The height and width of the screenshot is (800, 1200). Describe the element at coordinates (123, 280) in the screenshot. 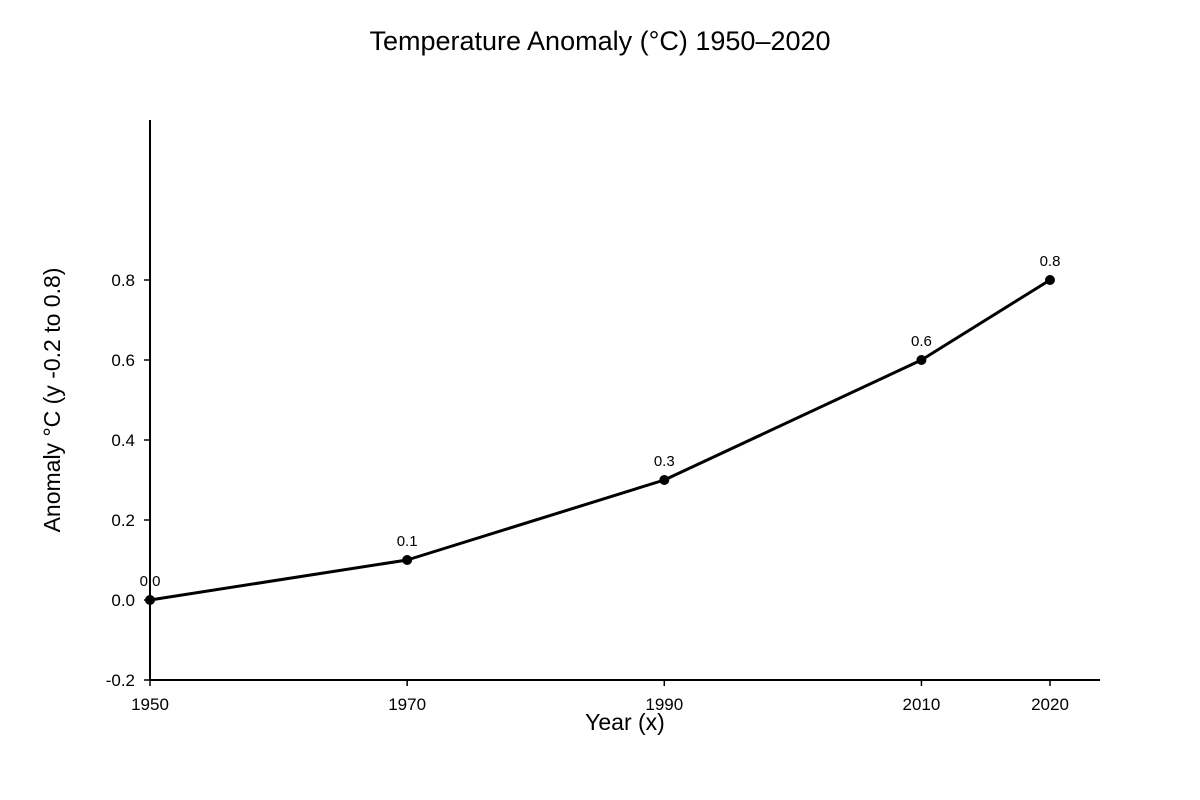

I see `y-tick-label: 0.8` at that location.